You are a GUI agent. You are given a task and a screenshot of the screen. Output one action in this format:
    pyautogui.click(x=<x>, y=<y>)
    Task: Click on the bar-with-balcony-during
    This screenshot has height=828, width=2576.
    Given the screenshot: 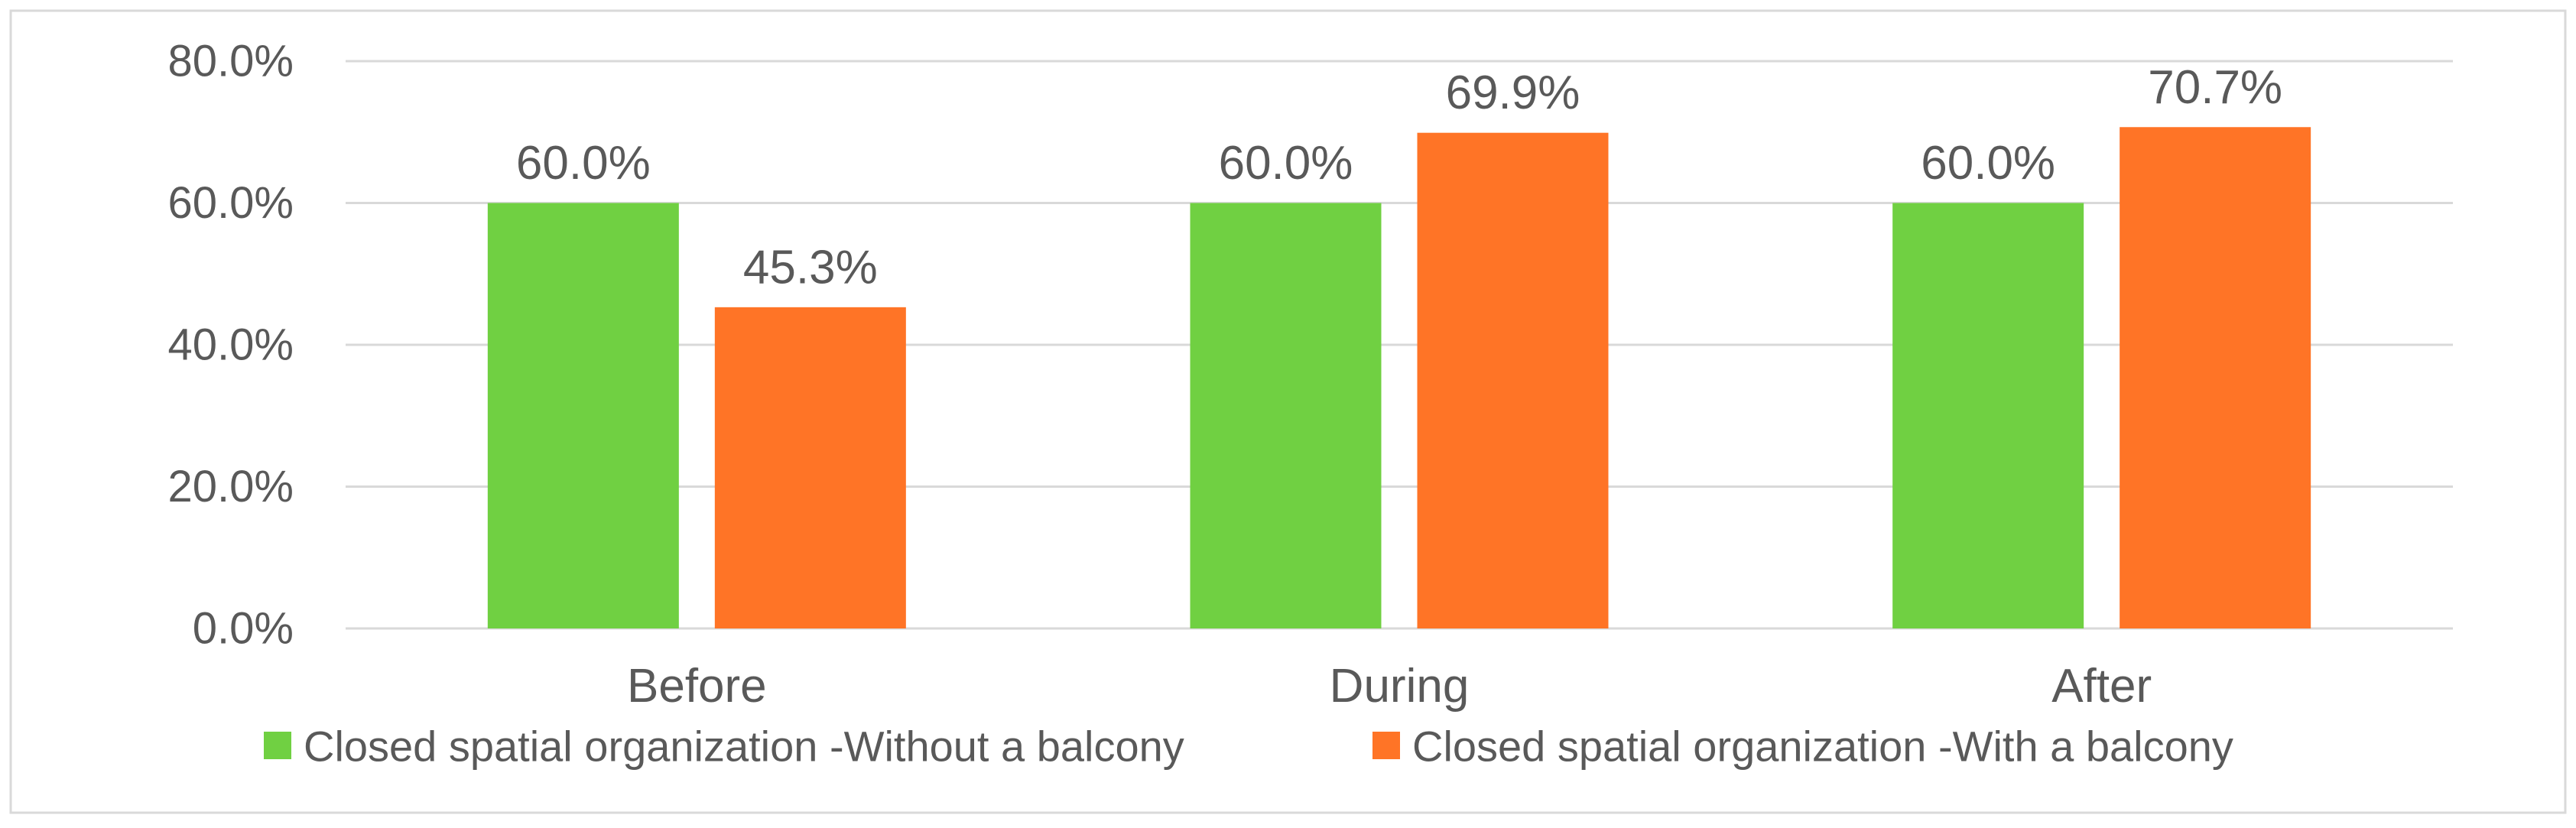 What is the action you would take?
    pyautogui.click(x=1513, y=380)
    